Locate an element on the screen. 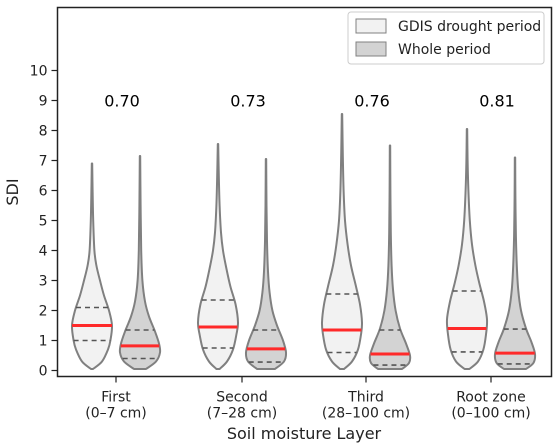  legend: GDIS drought period Whole period is located at coordinates (446, 38).